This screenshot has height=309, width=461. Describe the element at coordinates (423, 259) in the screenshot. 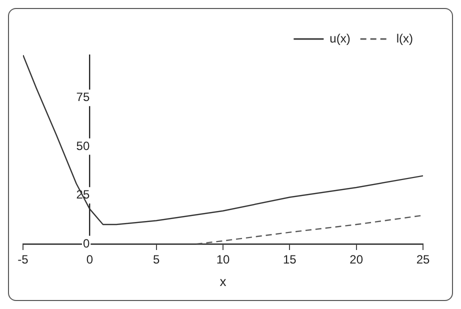

I see `x-tick-label: 25` at that location.